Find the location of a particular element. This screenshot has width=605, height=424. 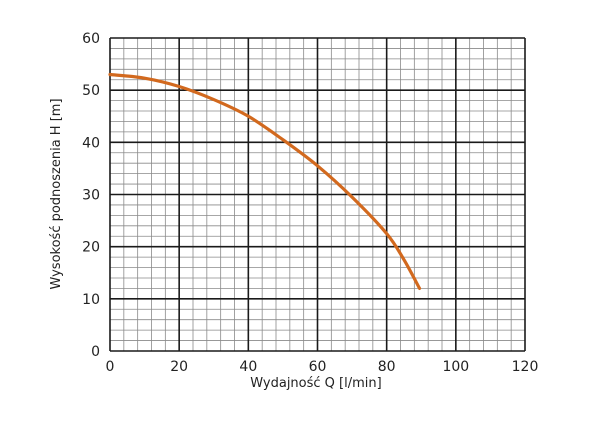

x-tick-label: 40 is located at coordinates (248, 367).